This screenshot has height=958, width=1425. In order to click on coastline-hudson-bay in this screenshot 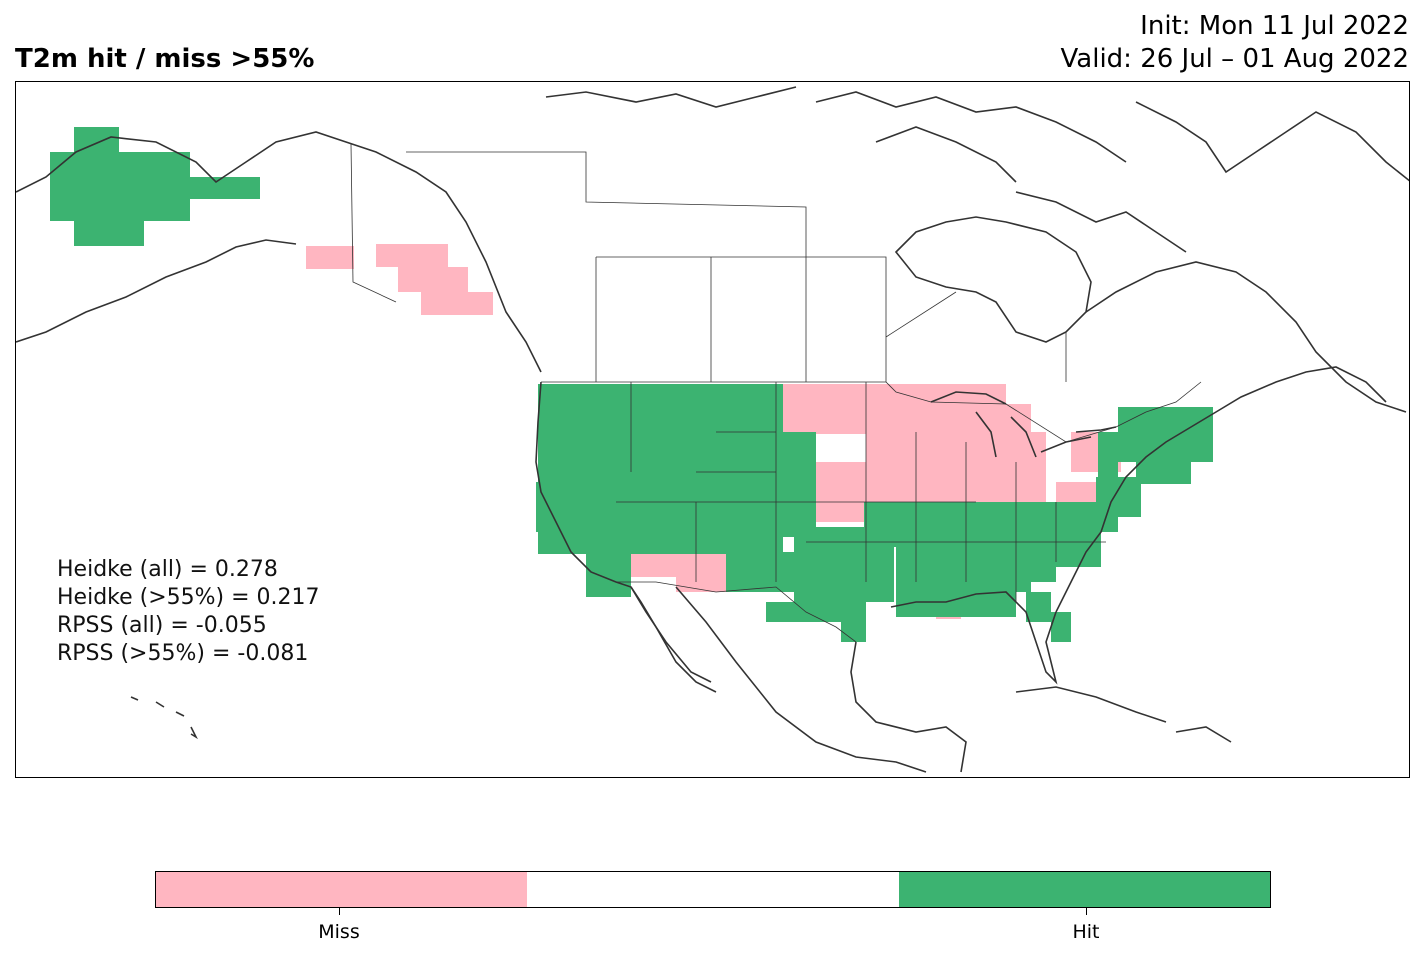, I will do `click(993, 279)`.